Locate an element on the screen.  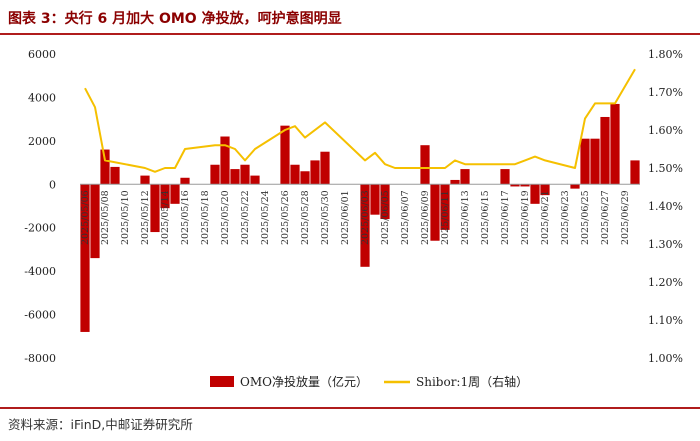
x-axis-tick-label: 2025/06/03 is located at coordinates (365, 217).